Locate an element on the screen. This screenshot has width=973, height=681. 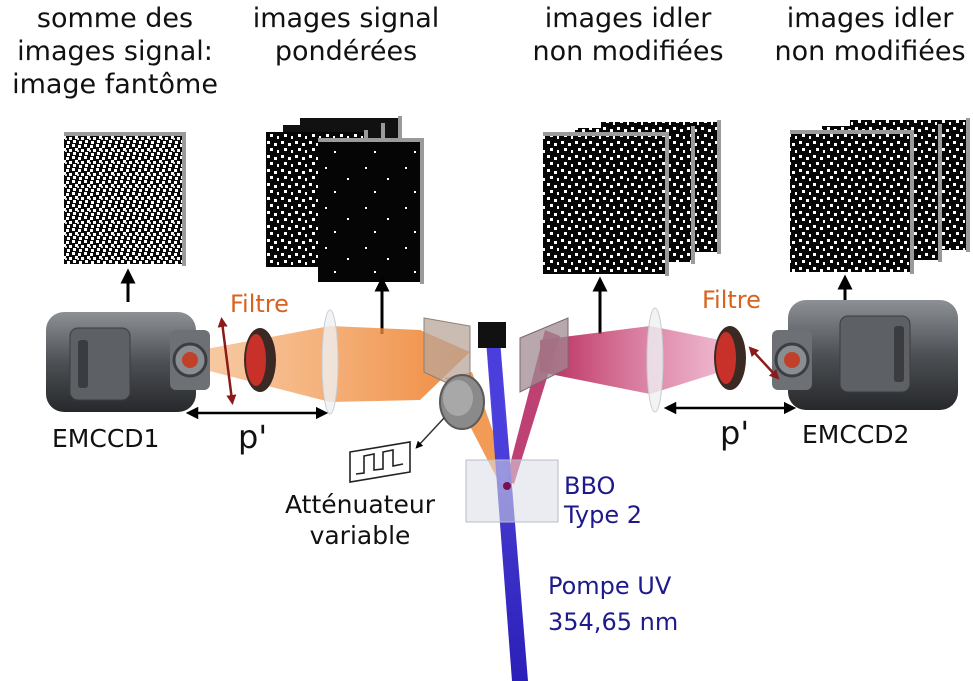
bbo-label: BBO Type 2 is located at coordinates (603, 501).